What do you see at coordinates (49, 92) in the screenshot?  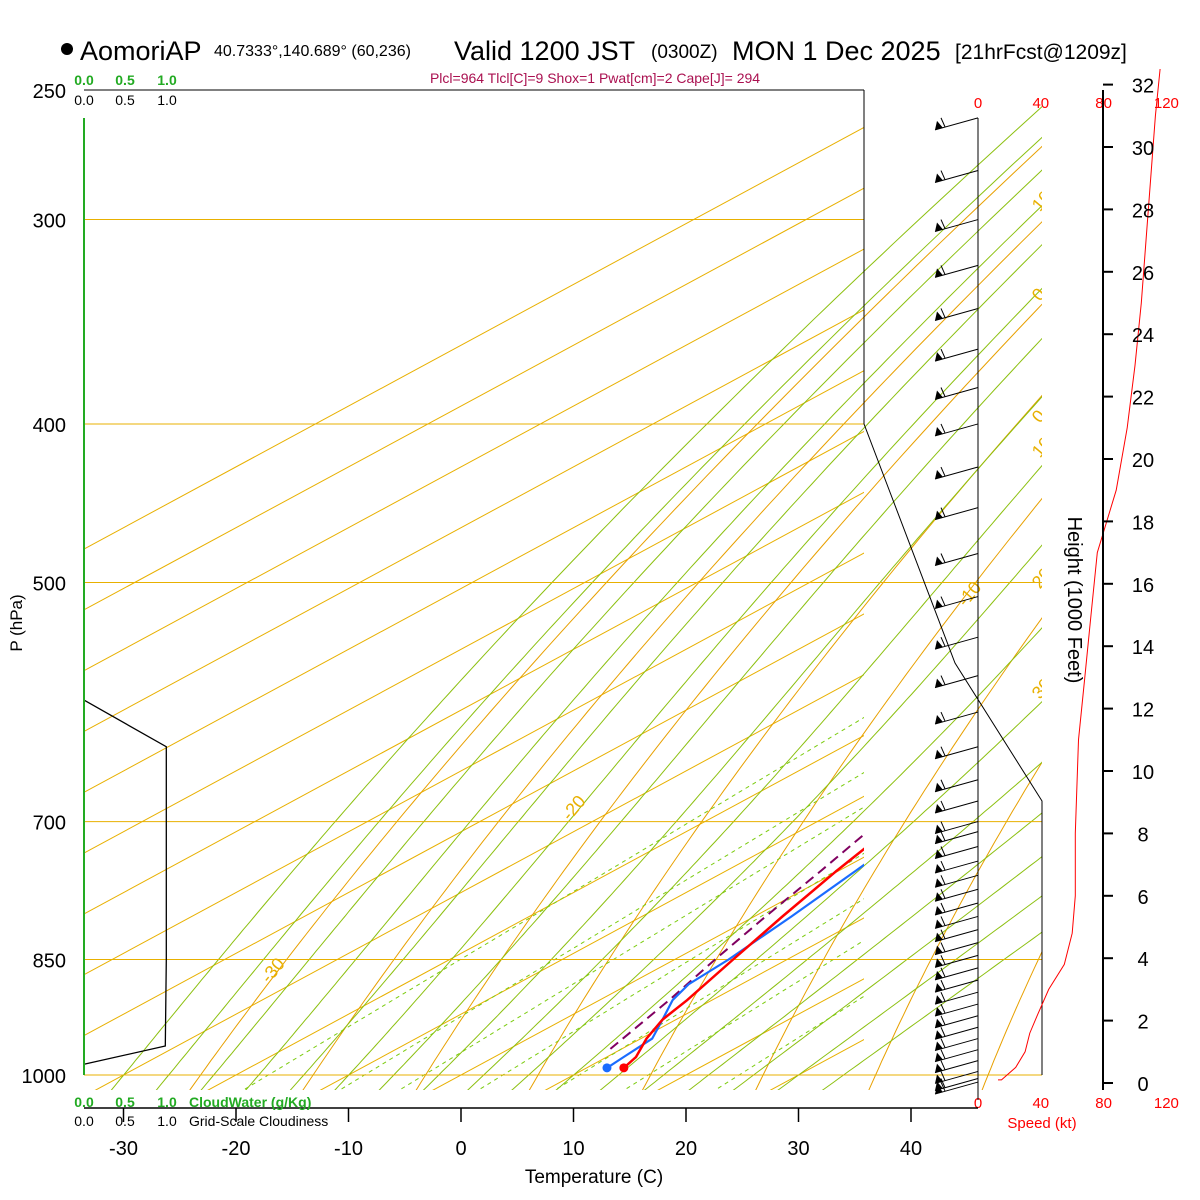 I see `pressure-tick-label: 250` at bounding box center [49, 92].